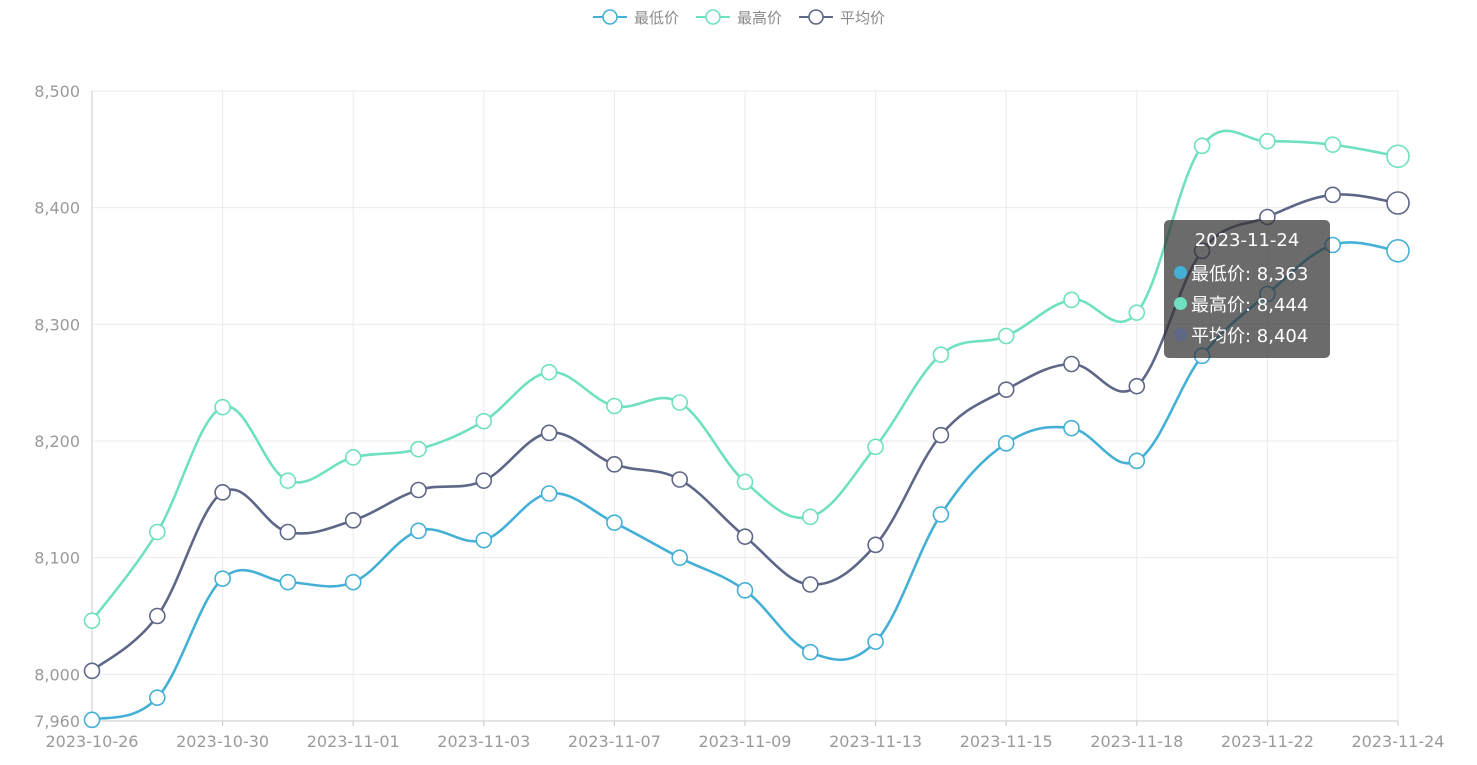 The width and height of the screenshot is (1477, 765). I want to click on tooltip-text-avg: 平均价: 8,404, so click(1250, 336).